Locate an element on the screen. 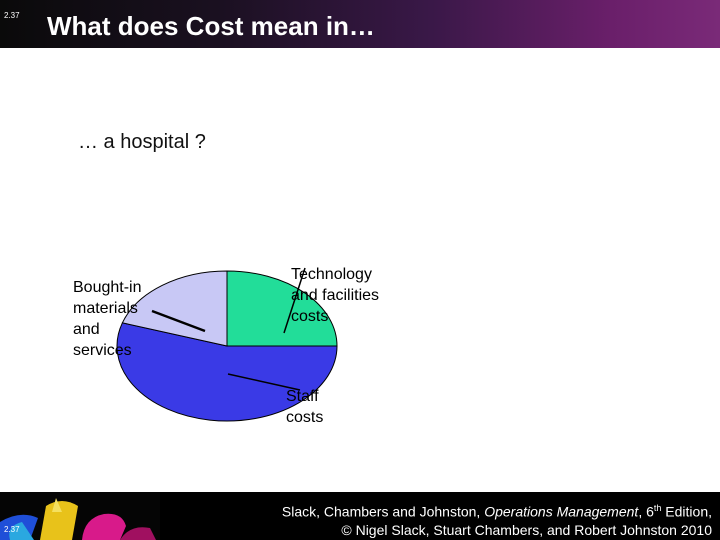  leader-line-staff is located at coordinates (264, 382).